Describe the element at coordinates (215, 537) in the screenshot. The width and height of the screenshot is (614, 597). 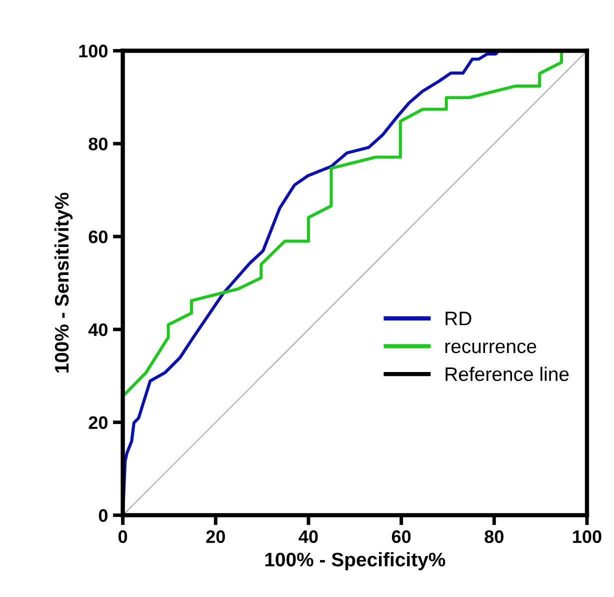
I see `x-tick-label: 20` at that location.